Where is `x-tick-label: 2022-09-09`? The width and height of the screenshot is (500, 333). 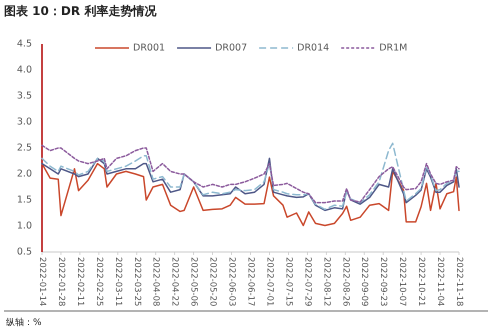
x-tick-label: 2022-09-09 is located at coordinates (364, 281).